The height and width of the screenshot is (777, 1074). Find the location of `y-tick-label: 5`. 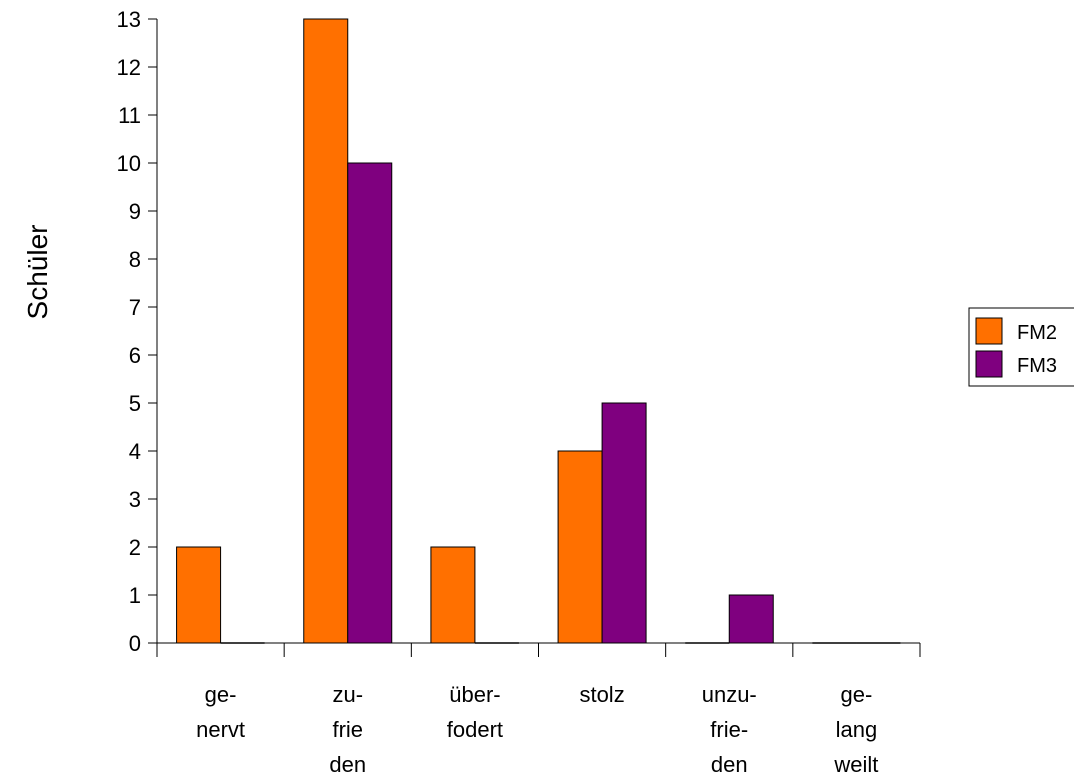

y-tick-label: 5 is located at coordinates (135, 403).